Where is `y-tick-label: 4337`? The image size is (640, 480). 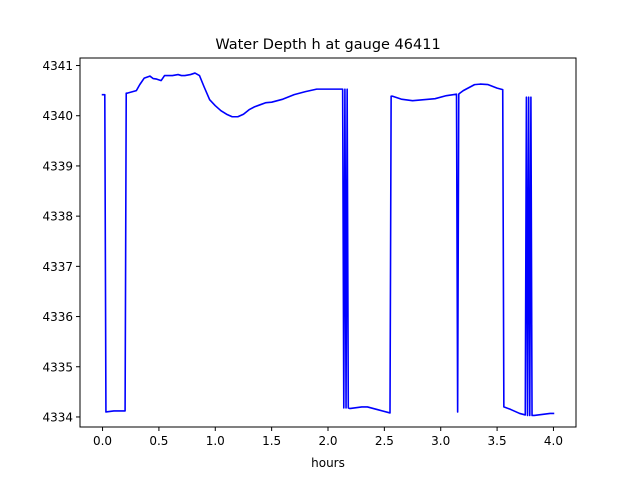 y-tick-label: 4337 is located at coordinates (57, 267).